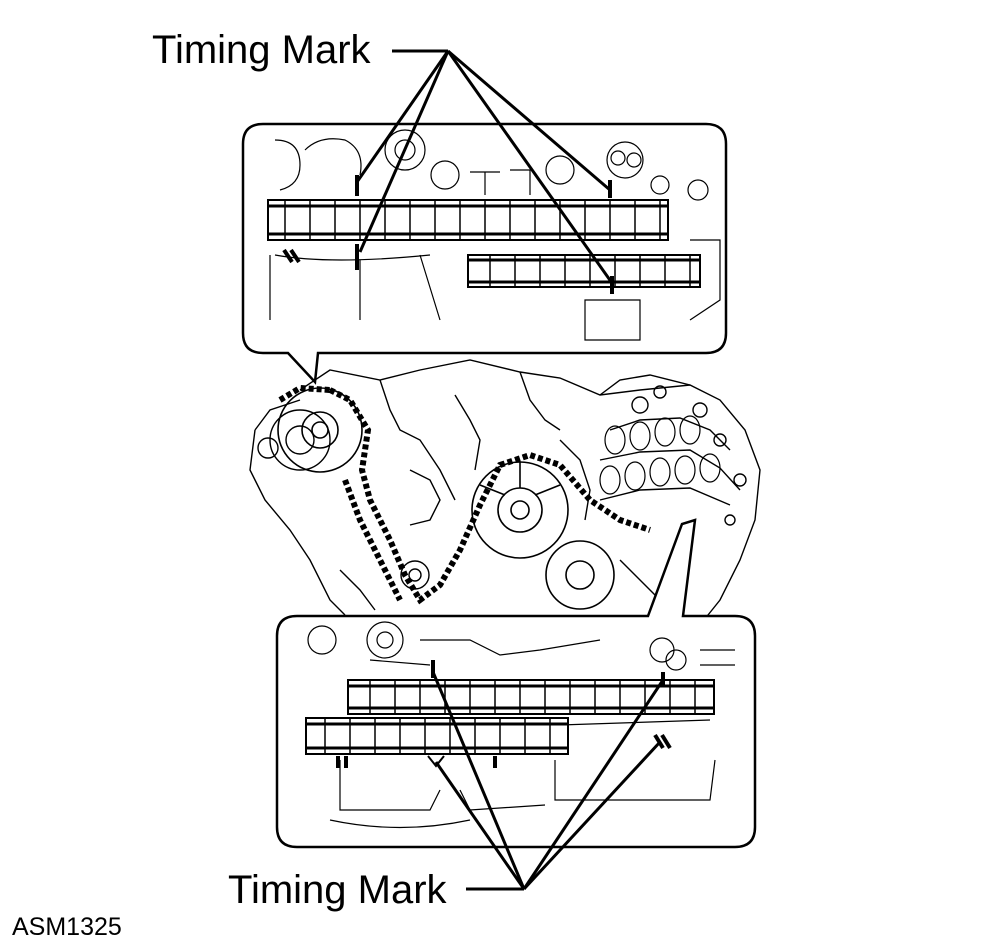  Describe the element at coordinates (320, 430) in the screenshot. I see `cam-sprocket-left` at that location.